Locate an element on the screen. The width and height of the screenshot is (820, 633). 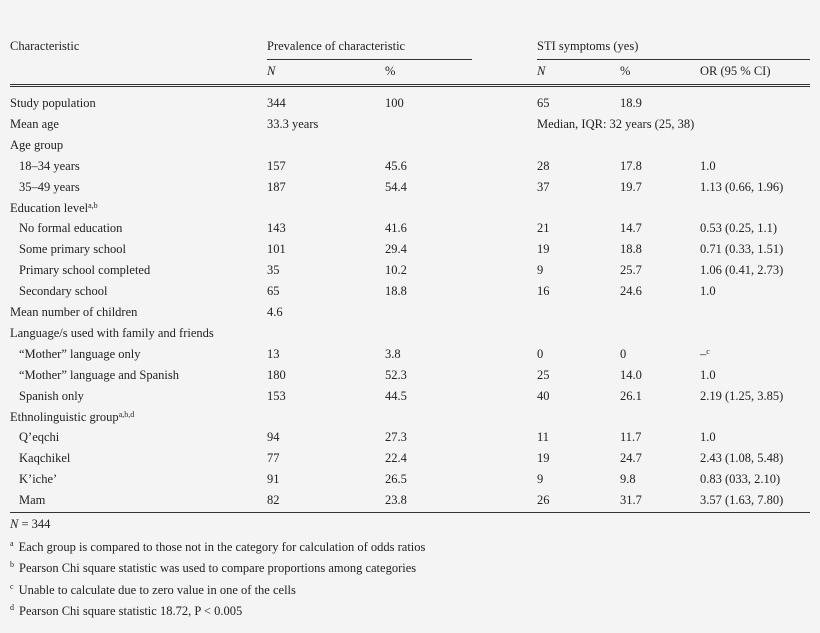
row-label: No formal education is located at coordinates (71, 228).